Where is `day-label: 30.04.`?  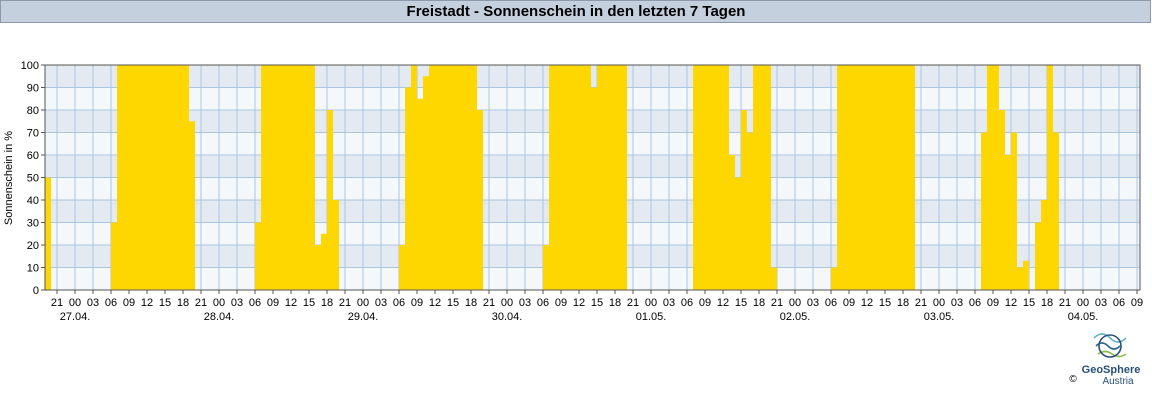 day-label: 30.04. is located at coordinates (507, 317).